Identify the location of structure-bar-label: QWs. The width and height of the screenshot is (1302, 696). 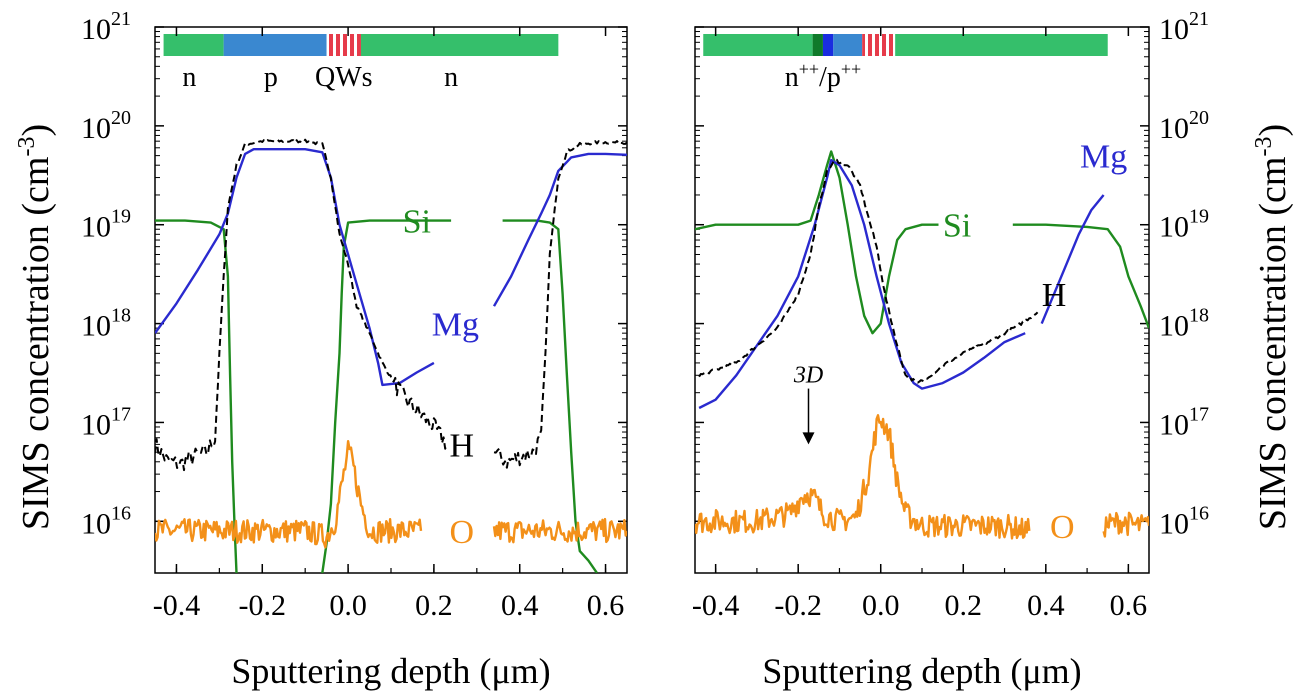
(344, 77).